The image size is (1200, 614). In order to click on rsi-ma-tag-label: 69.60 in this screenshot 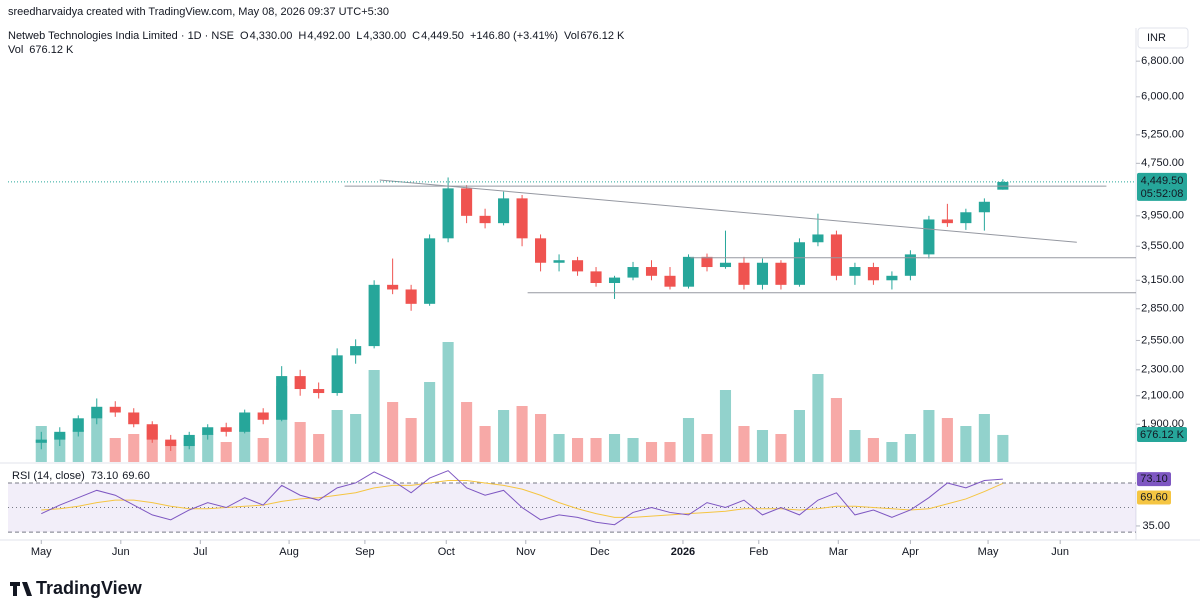, I will do `click(1154, 497)`.